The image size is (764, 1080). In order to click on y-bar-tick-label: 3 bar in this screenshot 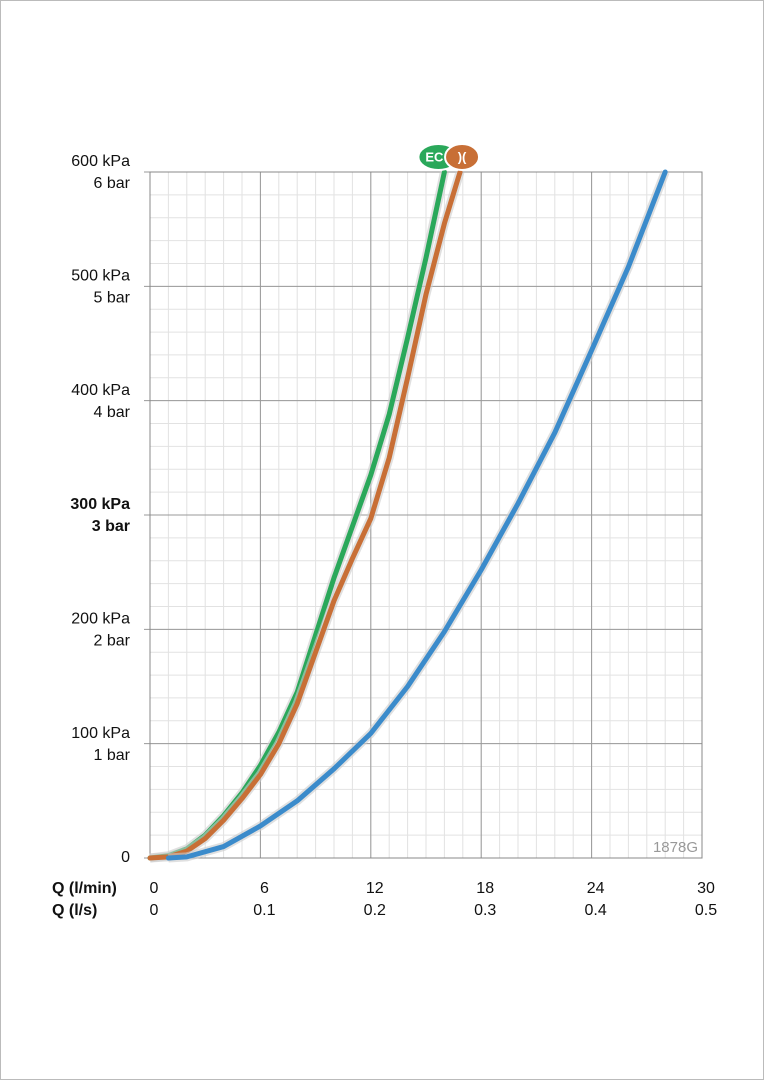, I will do `click(111, 526)`.